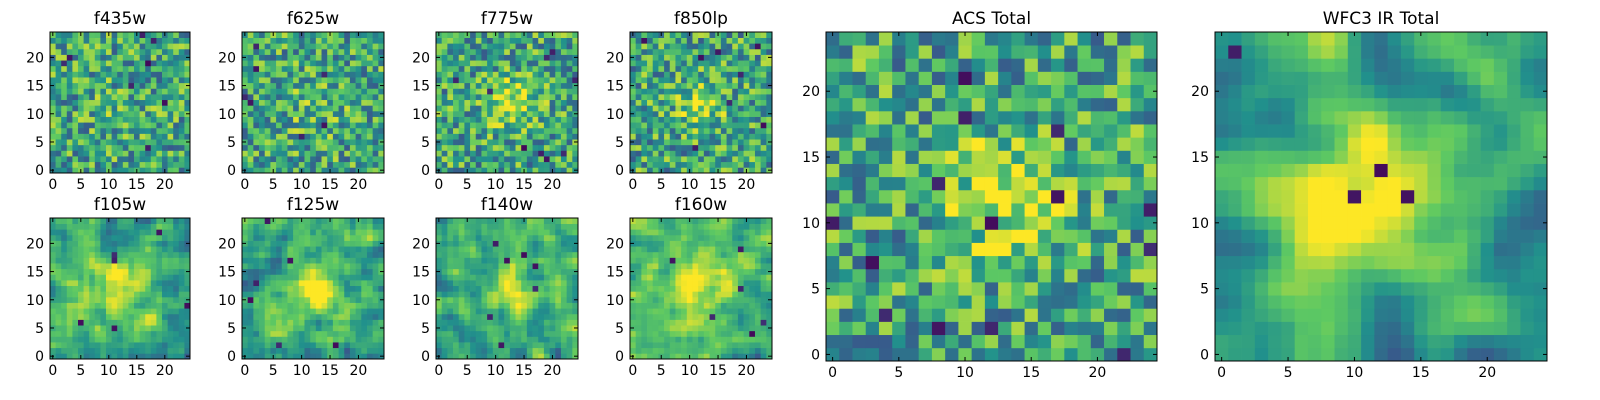  Describe the element at coordinates (39, 357) in the screenshot. I see `y-tick-label: 0` at that location.